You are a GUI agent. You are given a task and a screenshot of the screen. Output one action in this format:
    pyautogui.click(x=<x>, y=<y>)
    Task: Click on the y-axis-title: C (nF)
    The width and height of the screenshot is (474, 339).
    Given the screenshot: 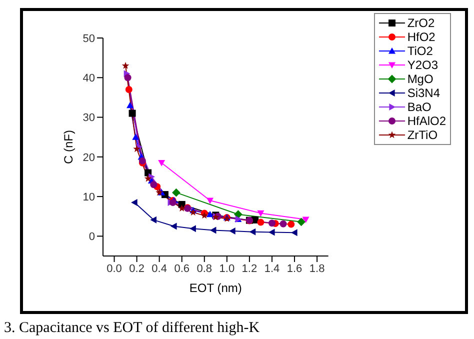 What is the action you would take?
    pyautogui.click(x=68, y=147)
    